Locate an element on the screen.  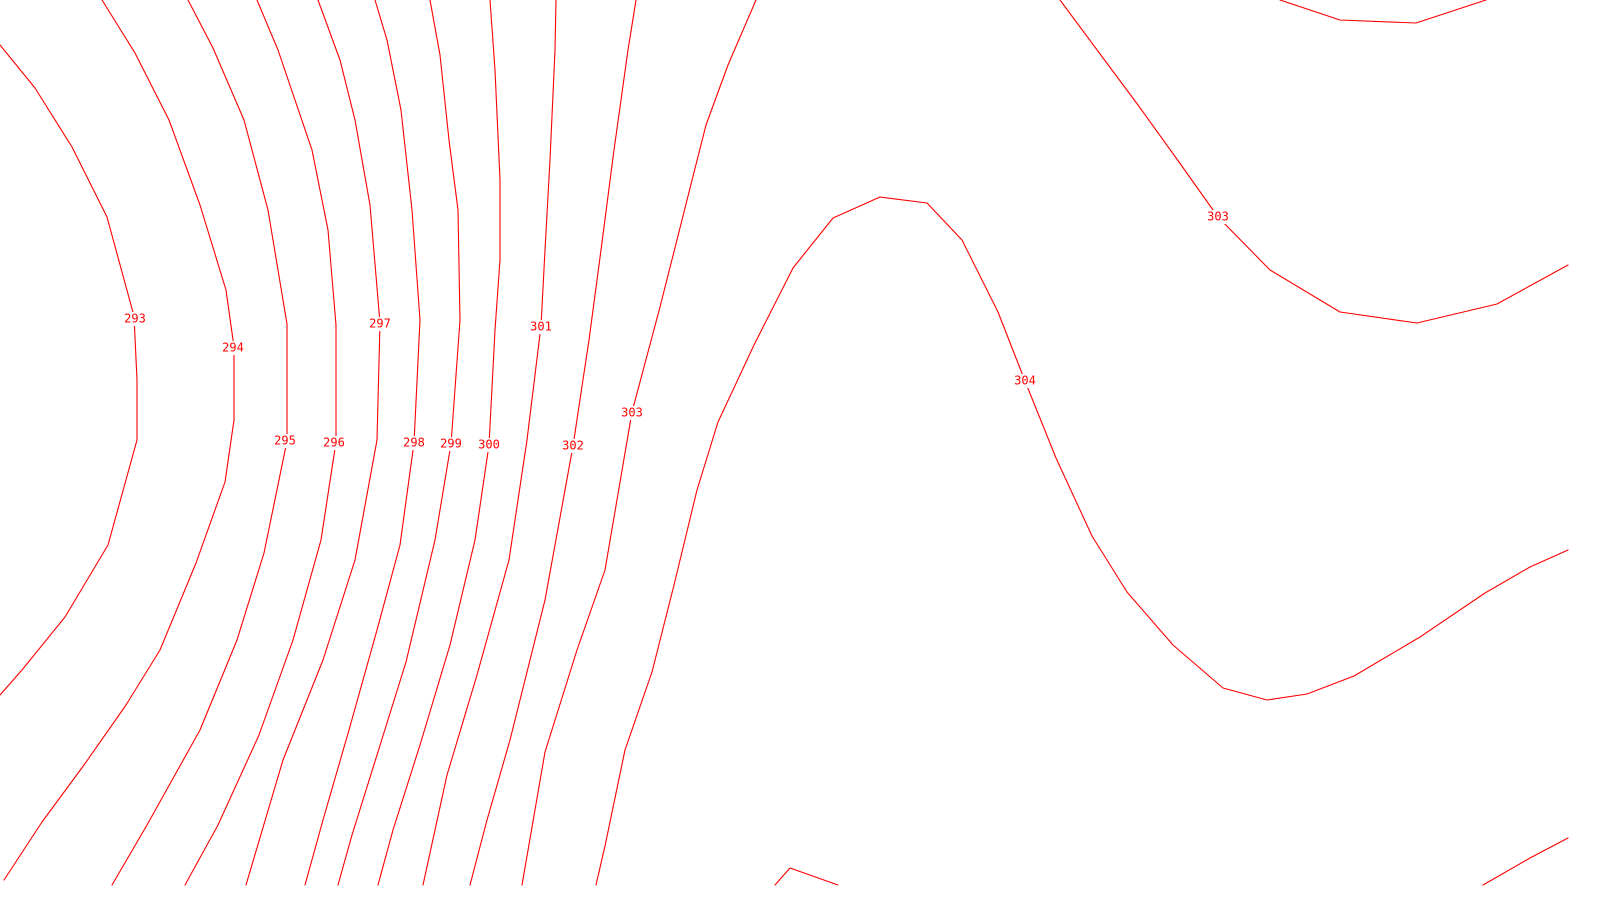
contour-label-293: 293 is located at coordinates (135, 319).